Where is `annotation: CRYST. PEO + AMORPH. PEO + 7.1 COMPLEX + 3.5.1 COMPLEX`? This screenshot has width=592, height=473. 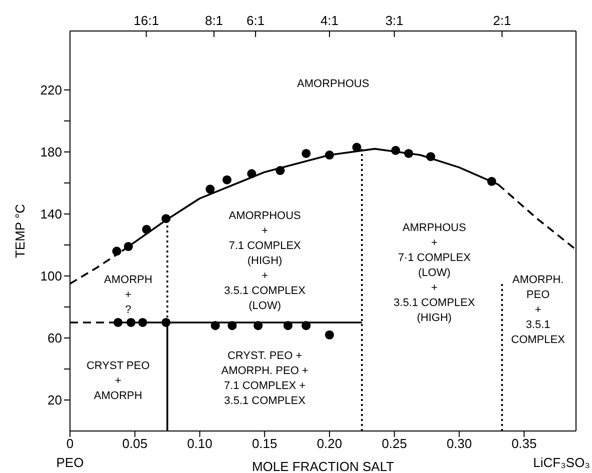 annotation: CRYST. PEO + AMORPH. PEO + 7.1 COMPLEX + 3.5.1 COMPLEX is located at coordinates (264, 378).